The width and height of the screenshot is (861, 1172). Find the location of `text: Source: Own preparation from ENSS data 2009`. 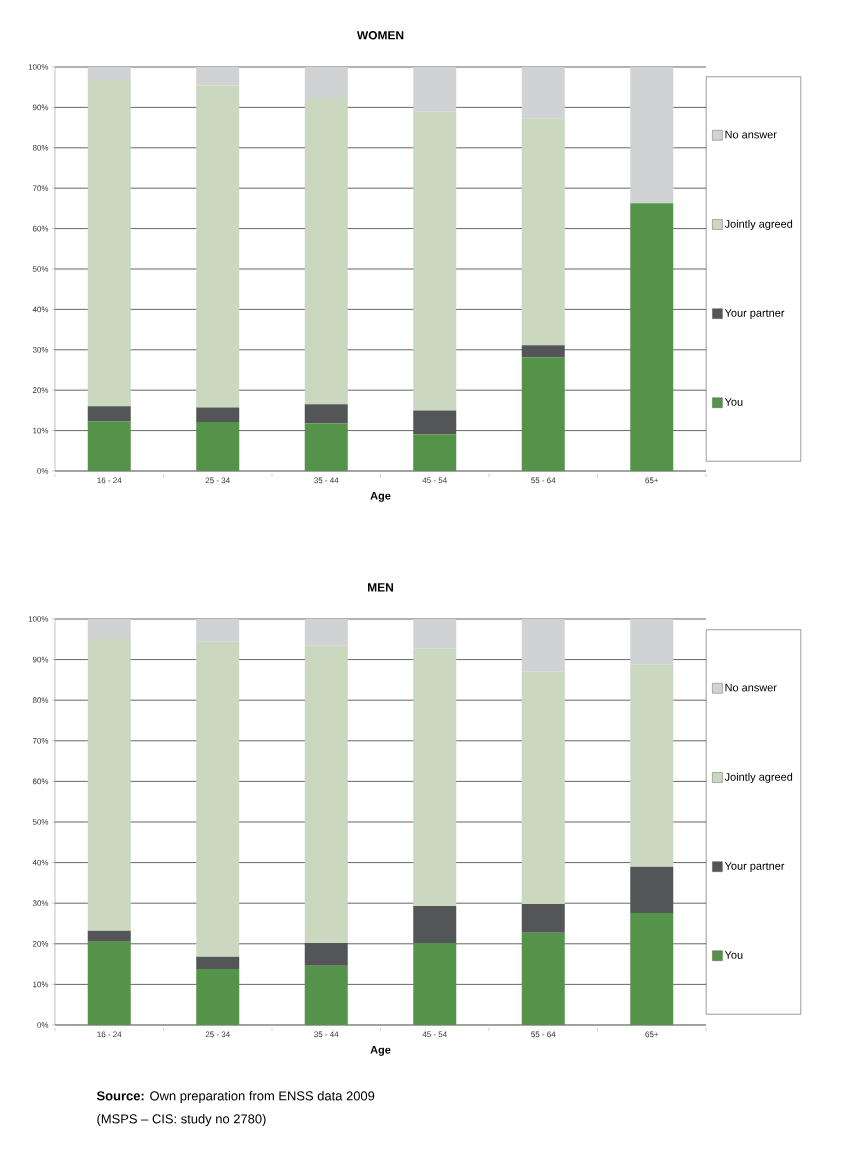

text: Source: Own preparation from ENSS data 2009 is located at coordinates (235, 1097).